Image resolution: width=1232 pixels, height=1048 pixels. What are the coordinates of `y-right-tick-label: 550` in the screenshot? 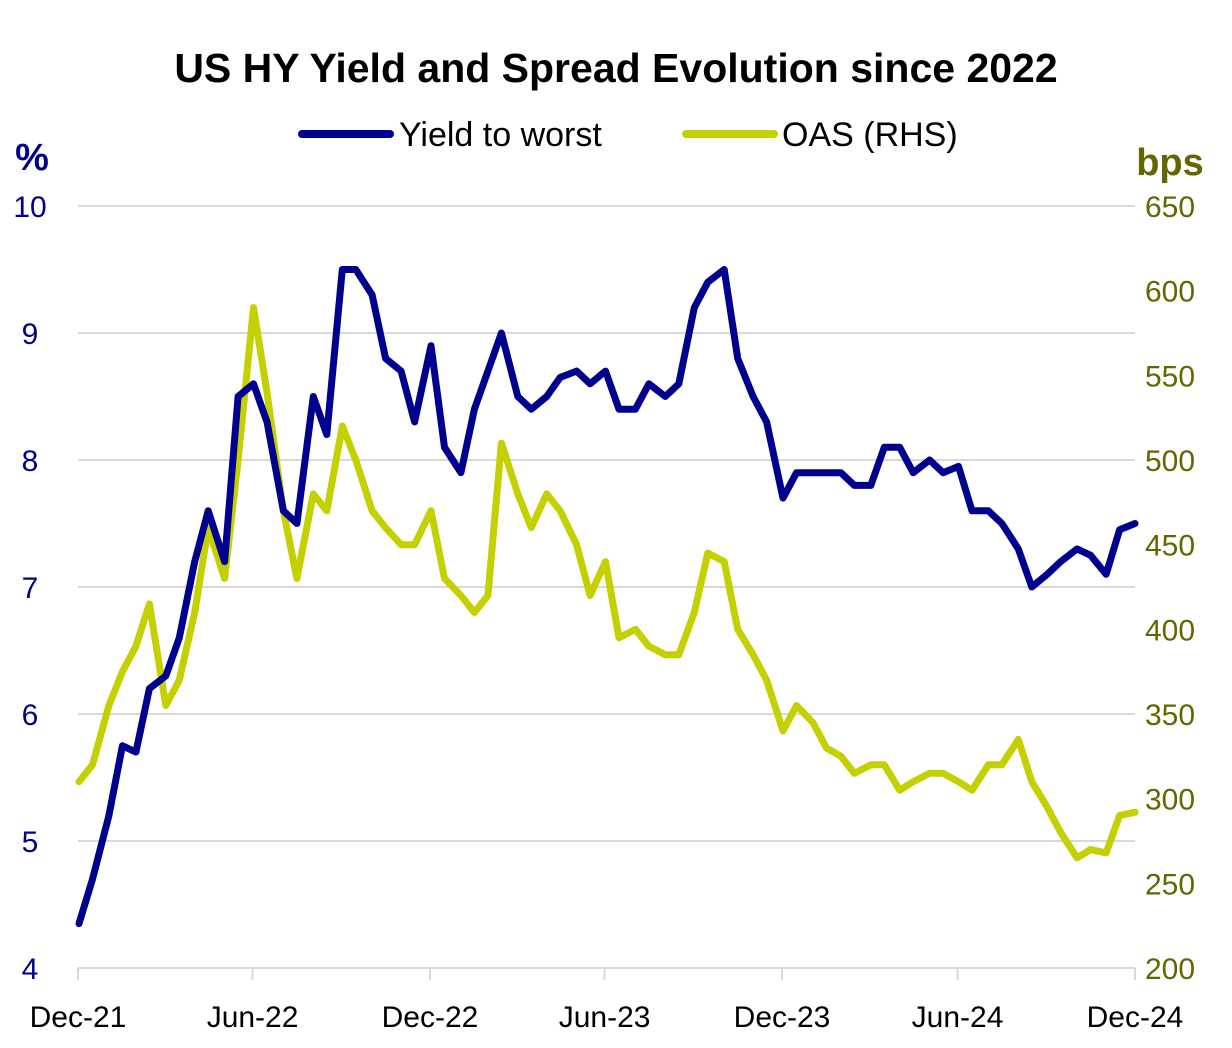 It's located at (1170, 376).